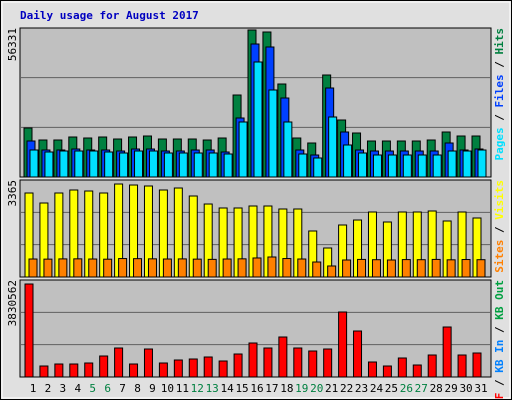  I want to click on x-tick-label: 26, so click(406, 388).